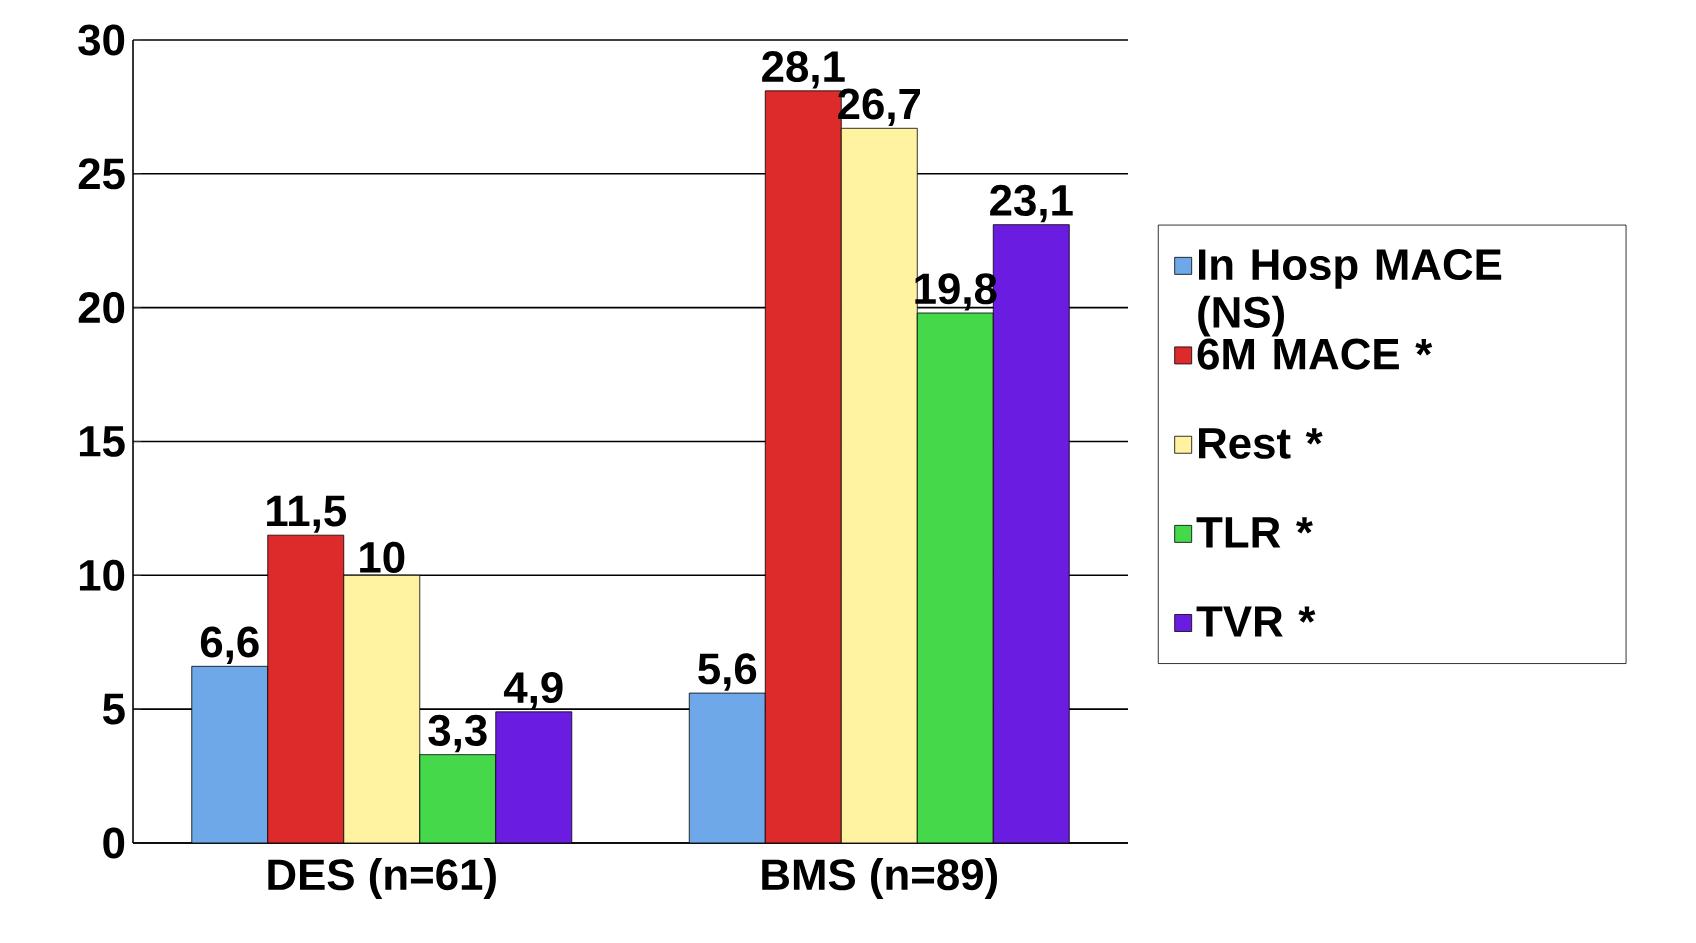 Image resolution: width=1696 pixels, height=943 pixels. Describe the element at coordinates (727, 672) in the screenshot. I see `data-label: 5,6` at that location.